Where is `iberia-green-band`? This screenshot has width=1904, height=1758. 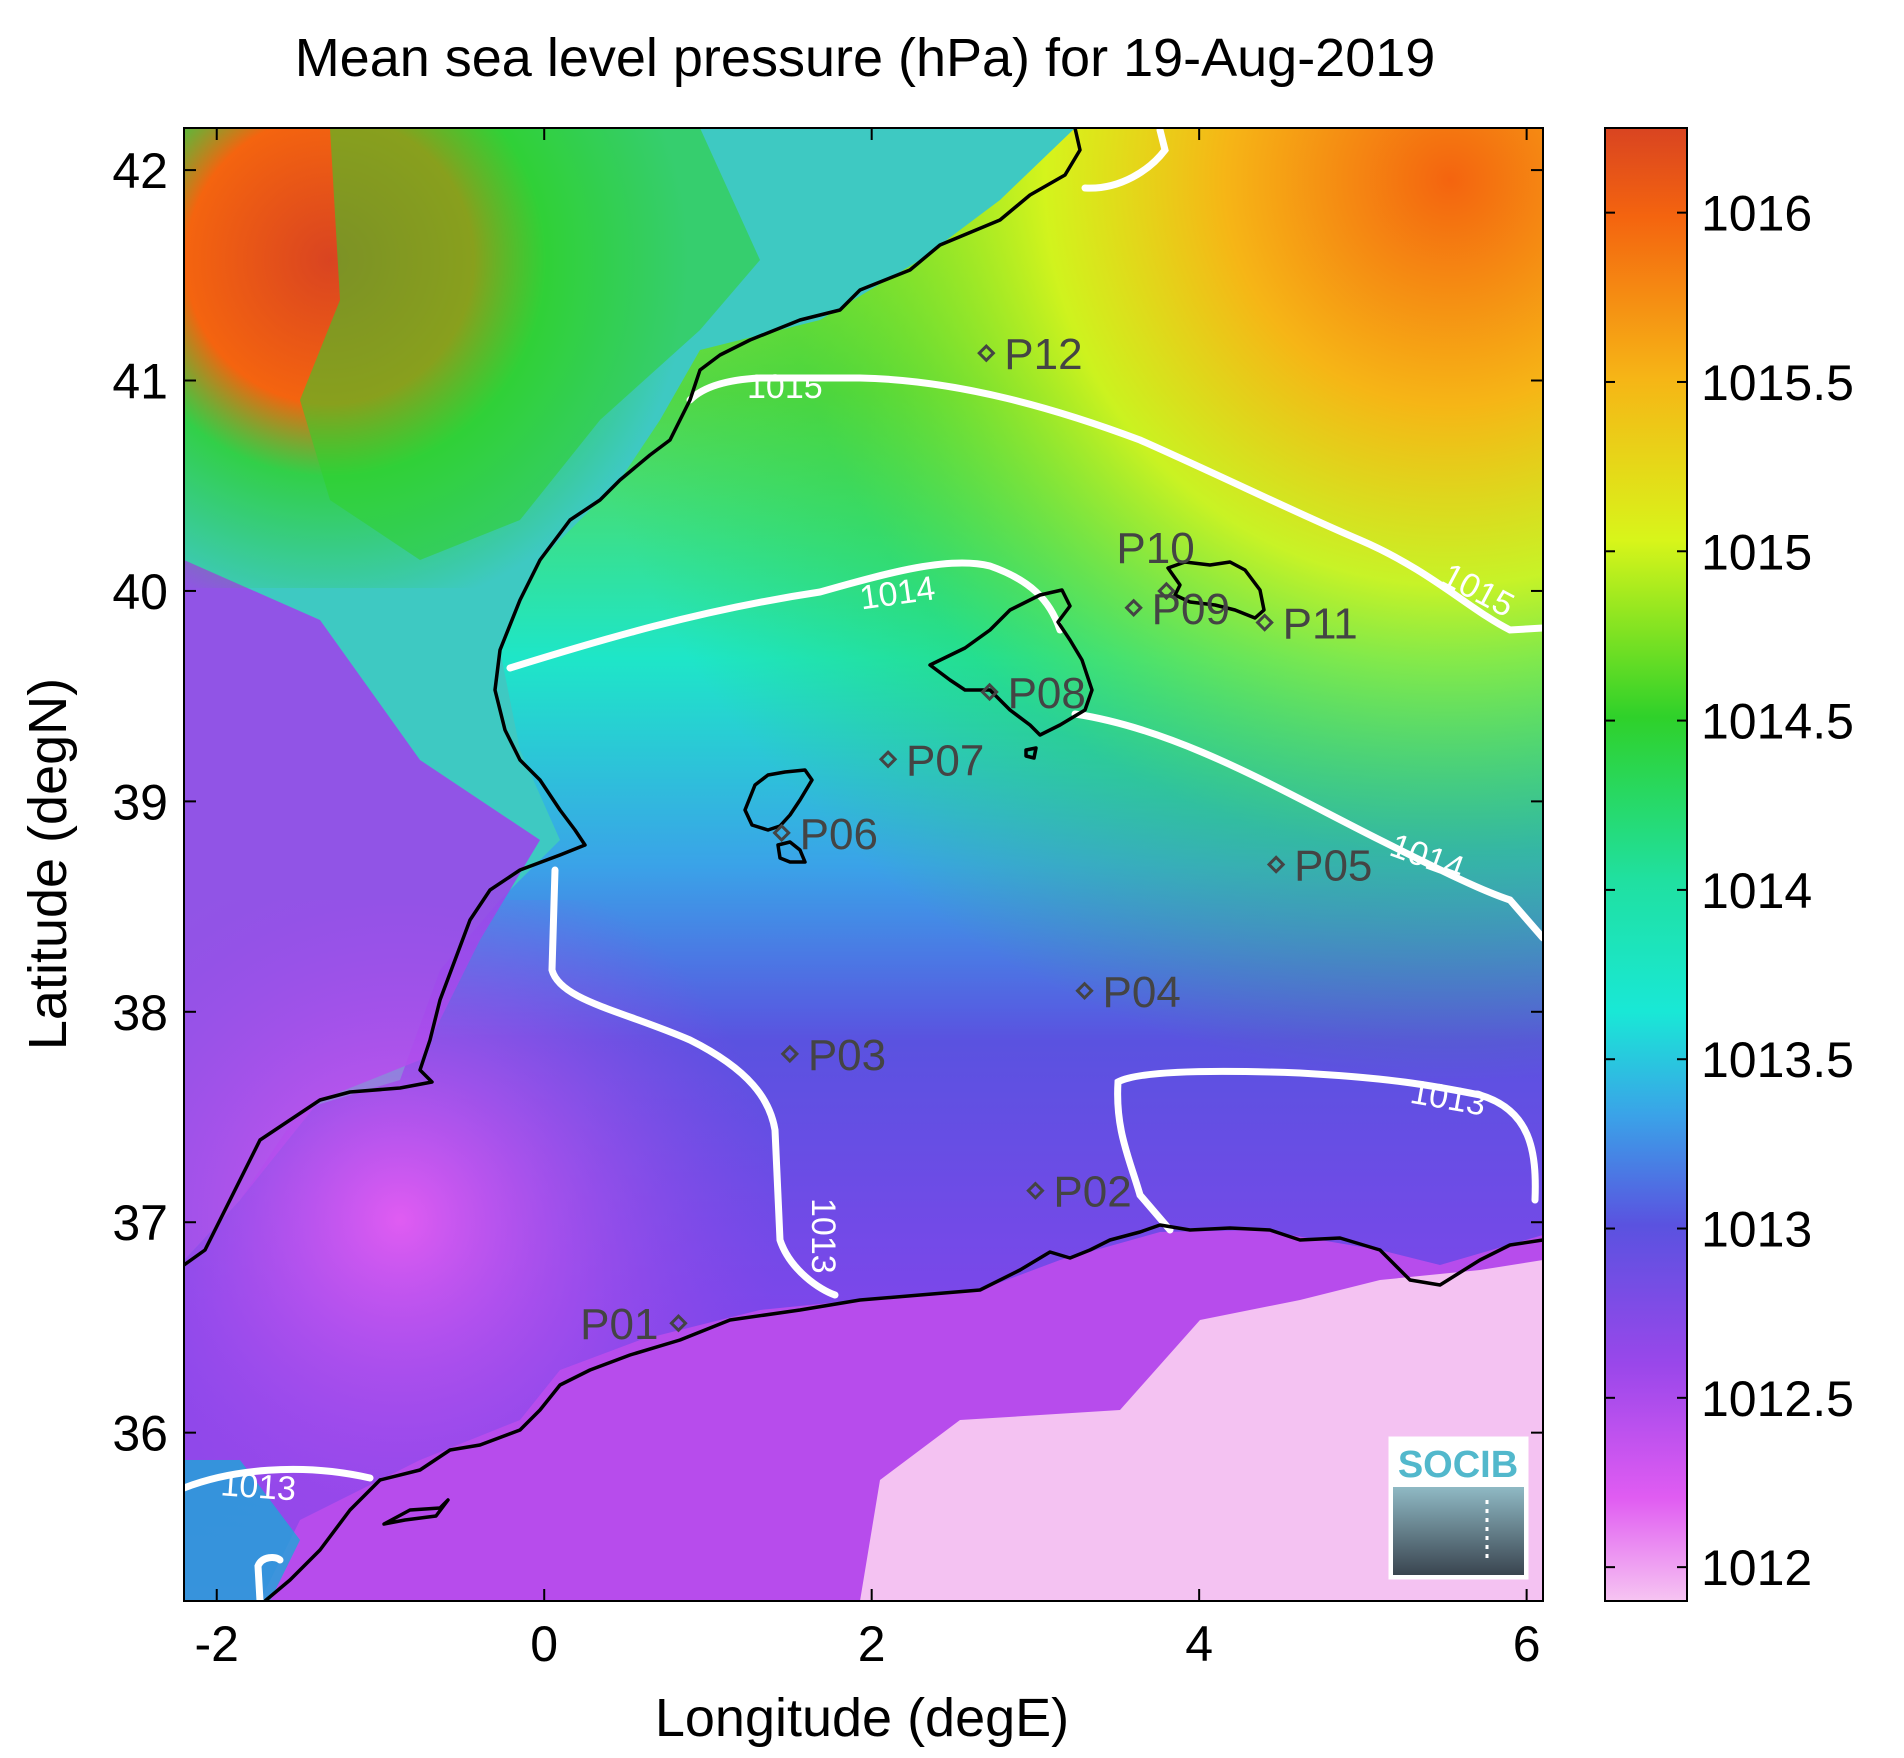
iberia-green-band is located at coordinates (530, 344).